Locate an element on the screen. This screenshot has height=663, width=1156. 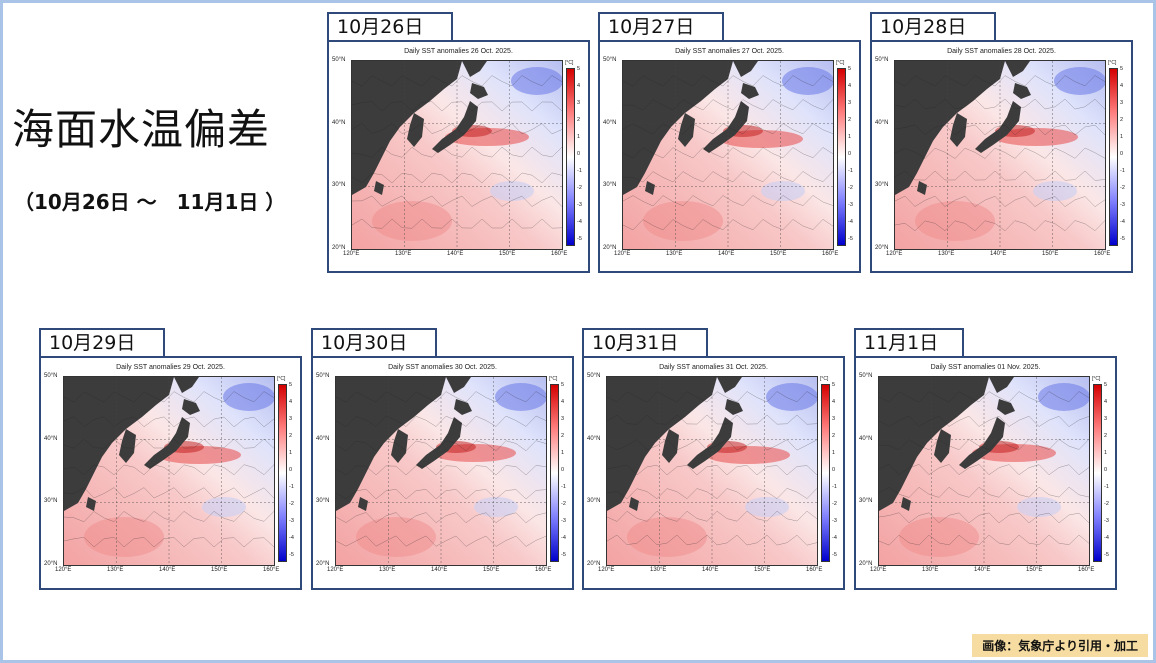
plot-title: Daily SST anomalies 27 Oct. 2025. is located at coordinates (729, 51).